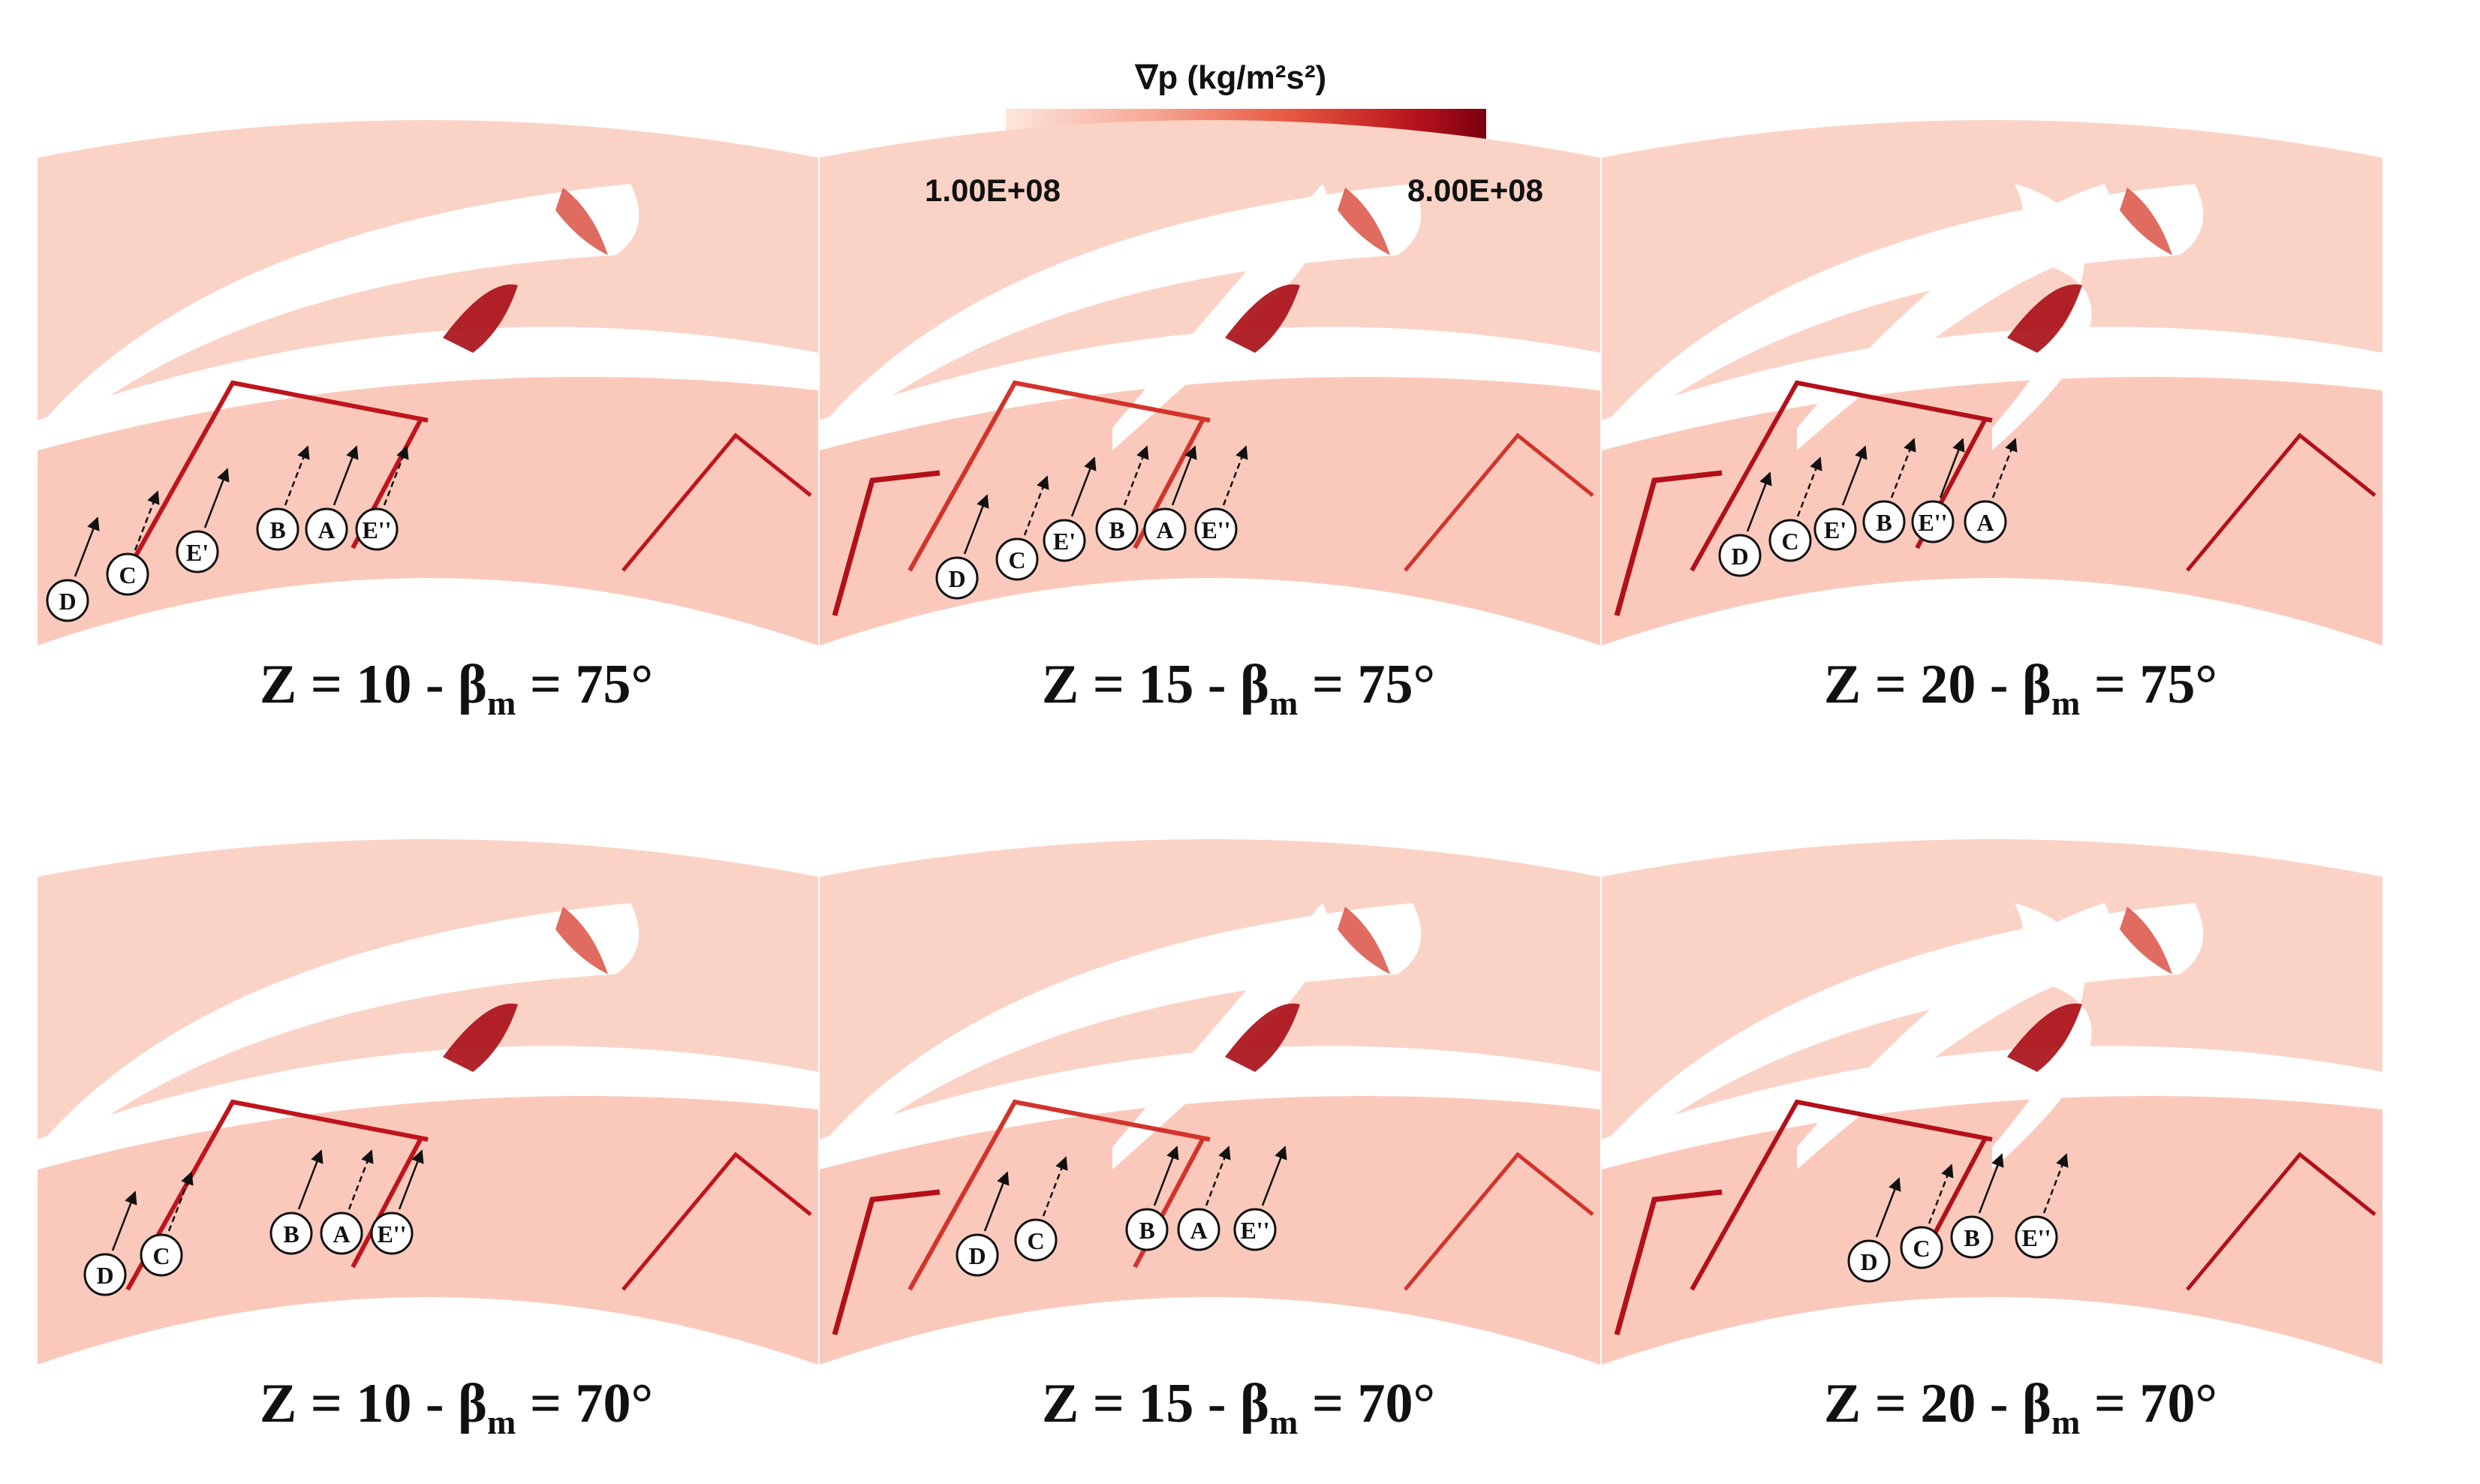 The image size is (2480, 1484). I want to click on colorbar-title: ∇p (kg/m²s²), so click(1231, 77).